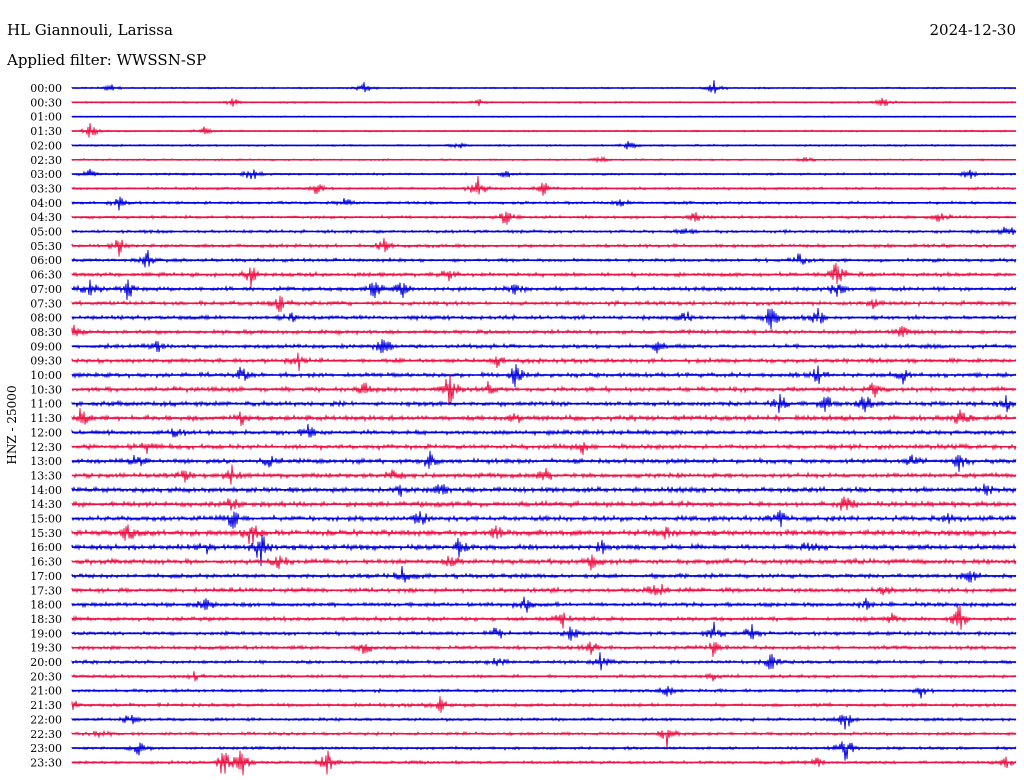 The image size is (1024, 780). Describe the element at coordinates (46, 174) in the screenshot. I see `time-tick-label: 03:00` at that location.